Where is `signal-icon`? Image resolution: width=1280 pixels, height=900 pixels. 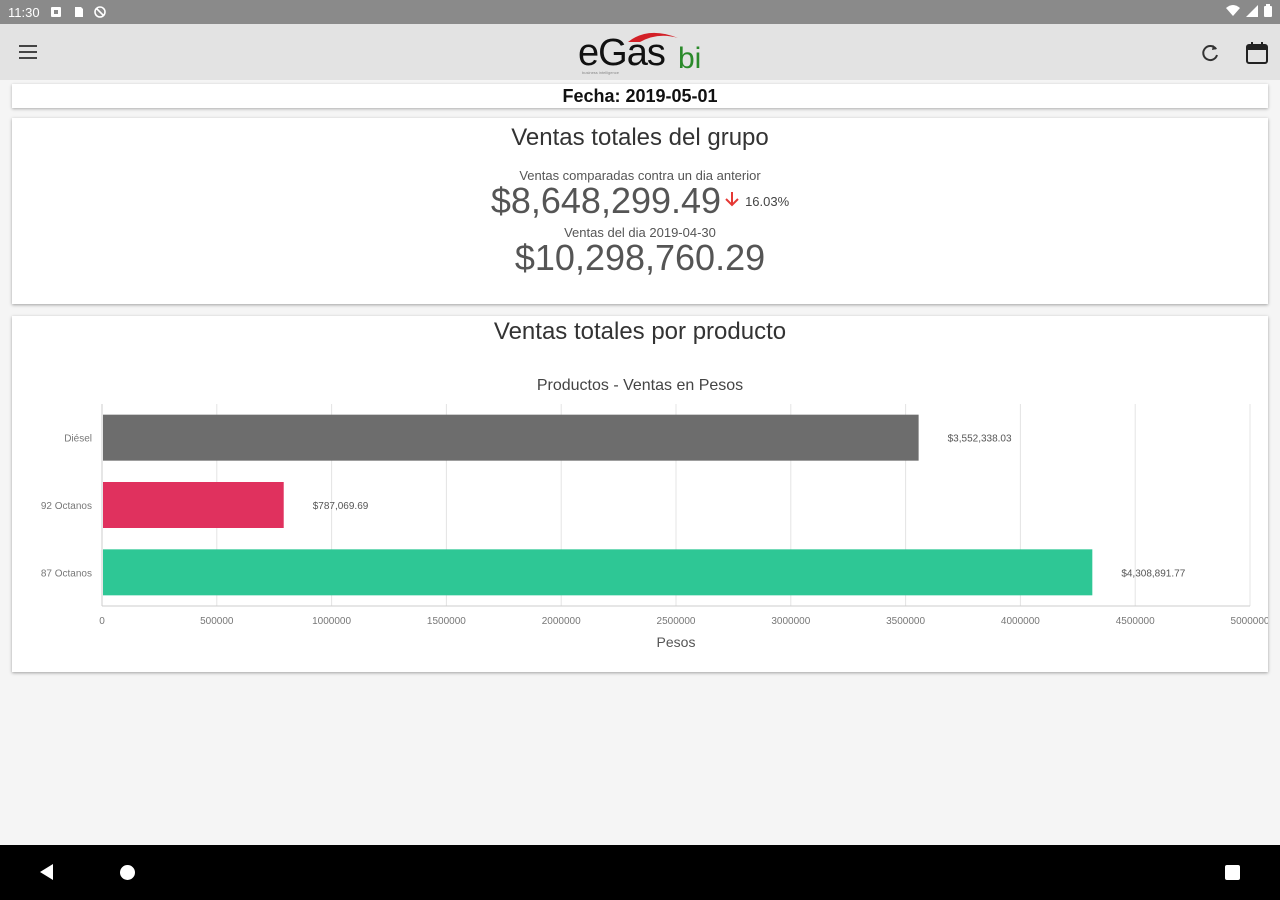
signal-icon is located at coordinates (1252, 12).